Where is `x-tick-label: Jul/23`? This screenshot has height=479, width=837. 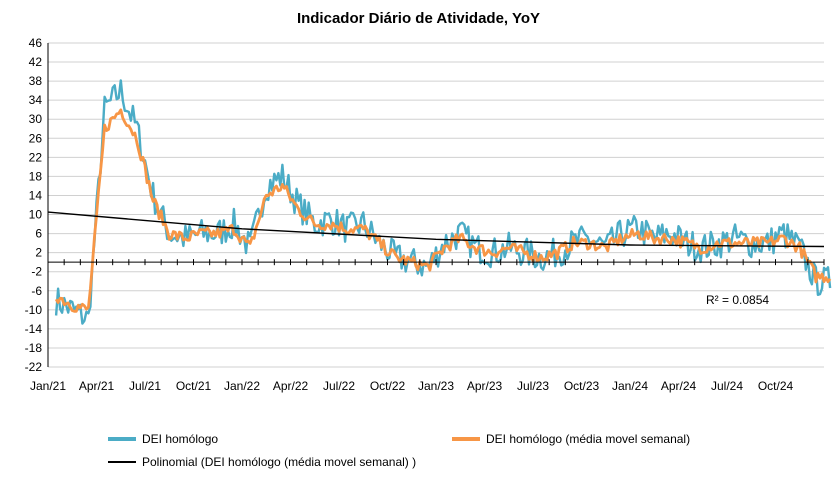 x-tick-label: Jul/23 is located at coordinates (533, 386).